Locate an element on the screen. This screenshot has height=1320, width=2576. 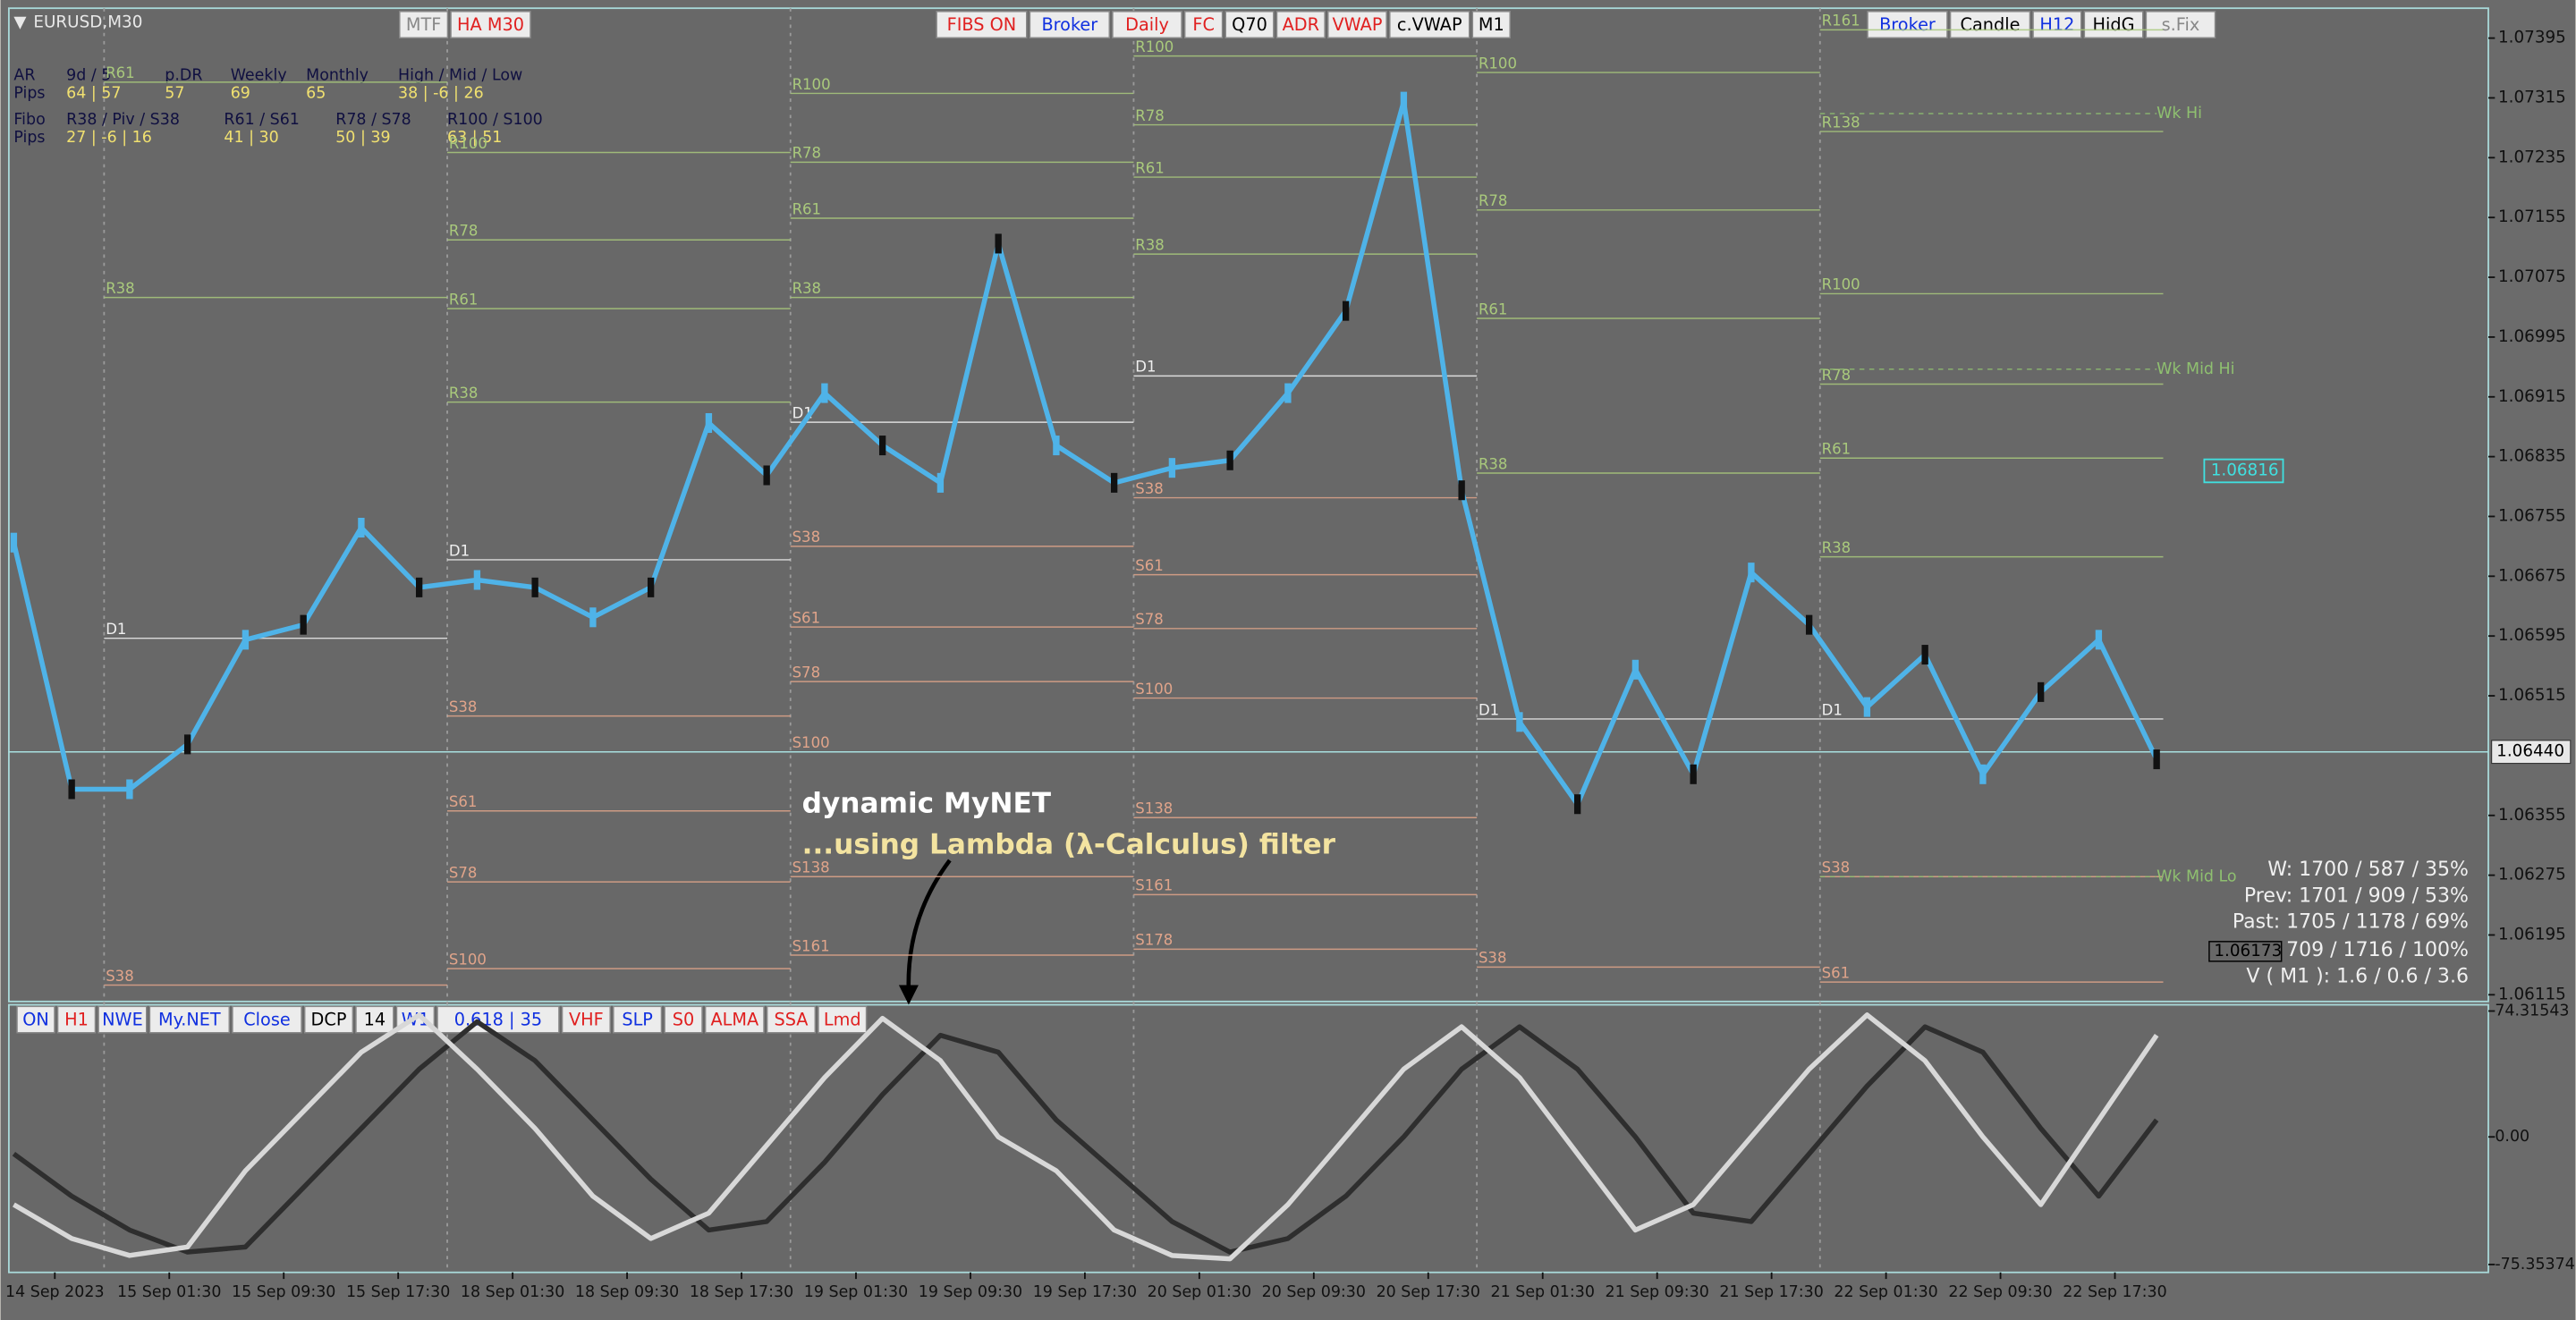
button-label: FC is located at coordinates (1203, 24).